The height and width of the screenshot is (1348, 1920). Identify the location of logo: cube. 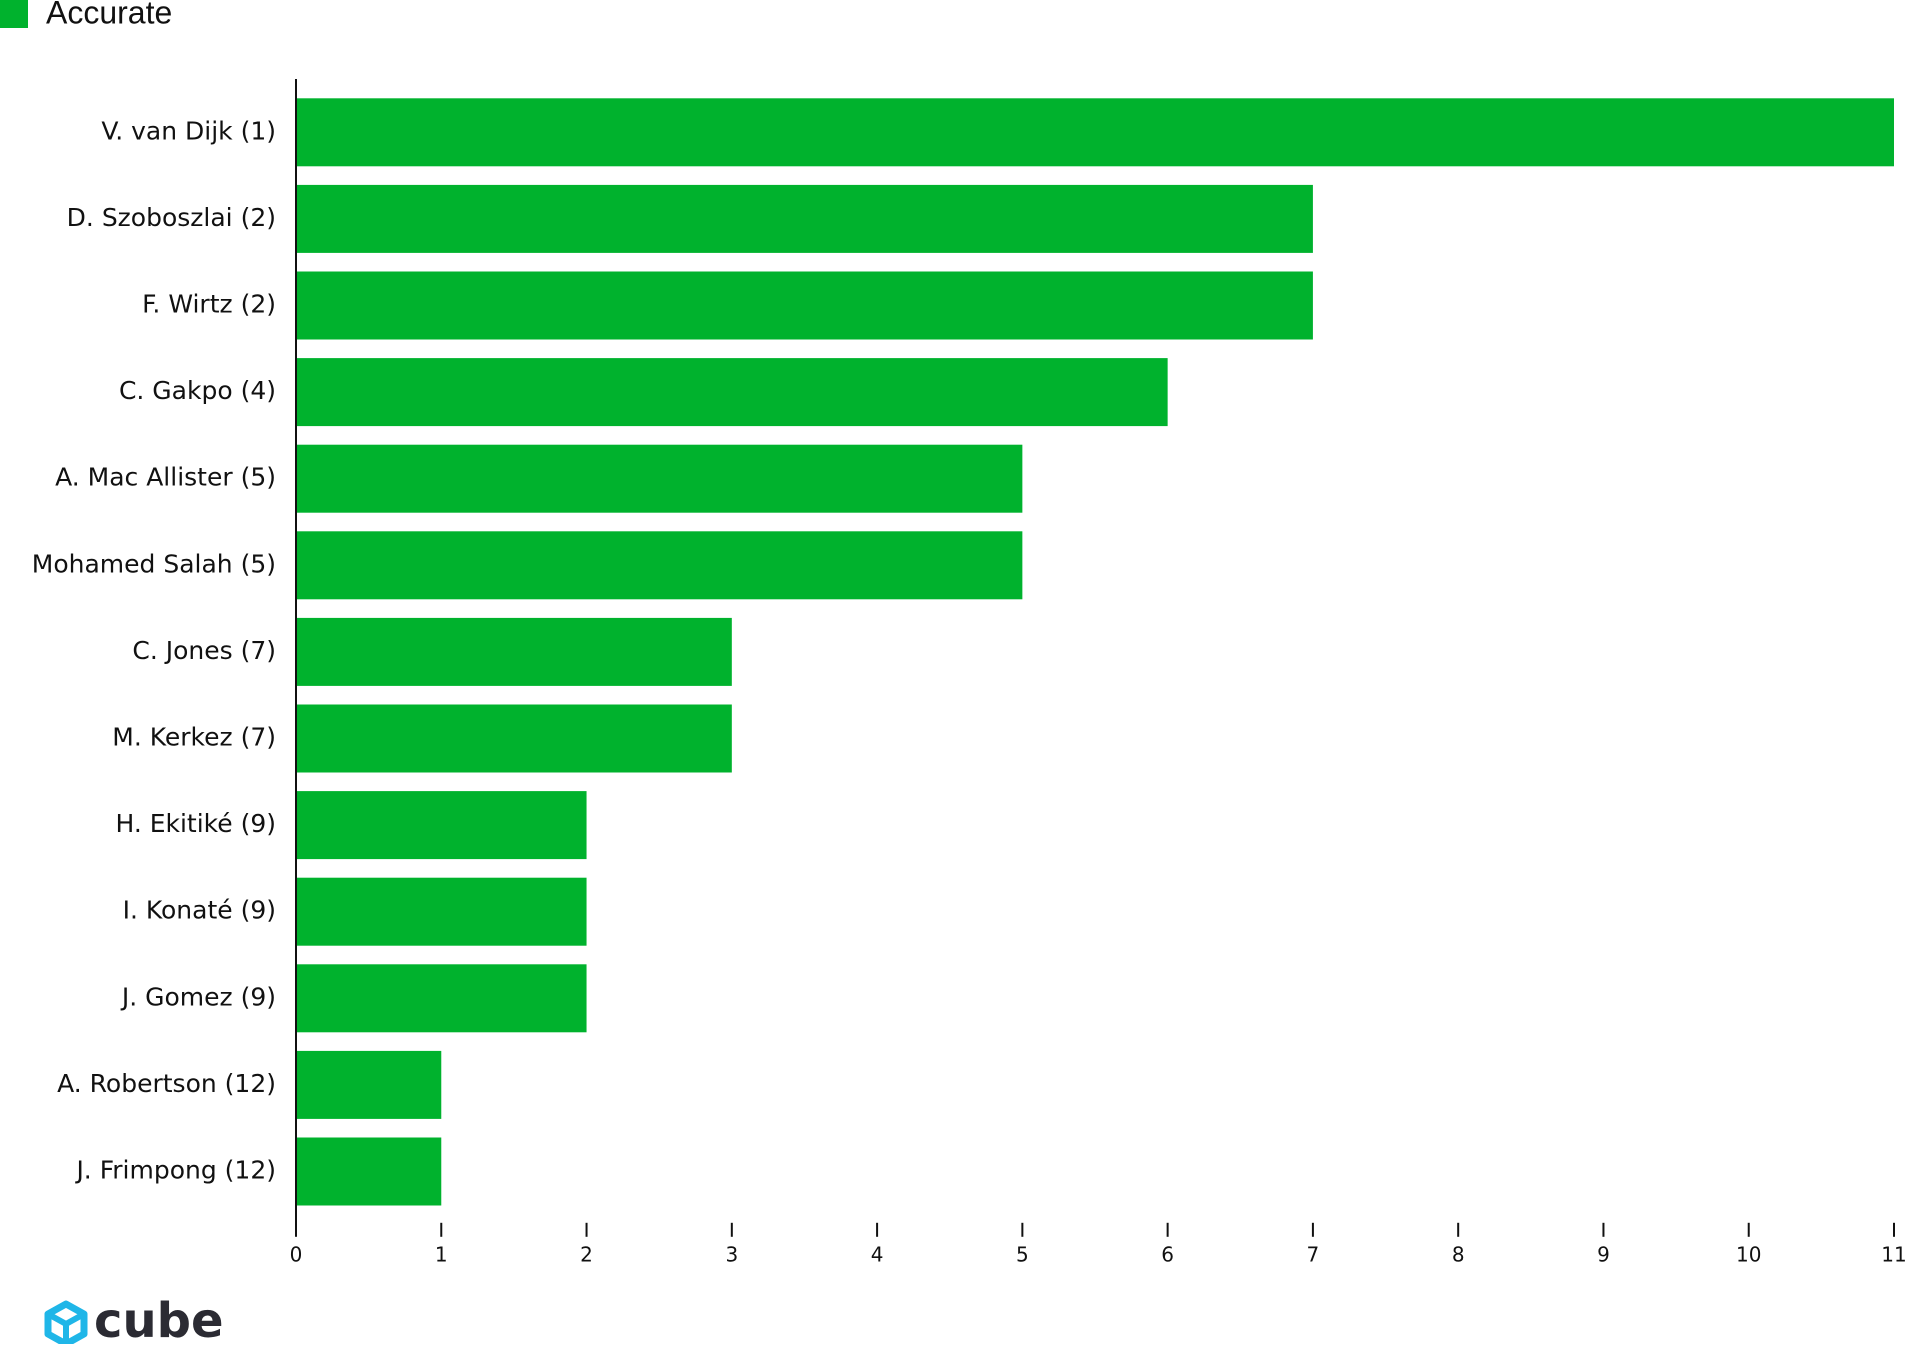
(134, 1320).